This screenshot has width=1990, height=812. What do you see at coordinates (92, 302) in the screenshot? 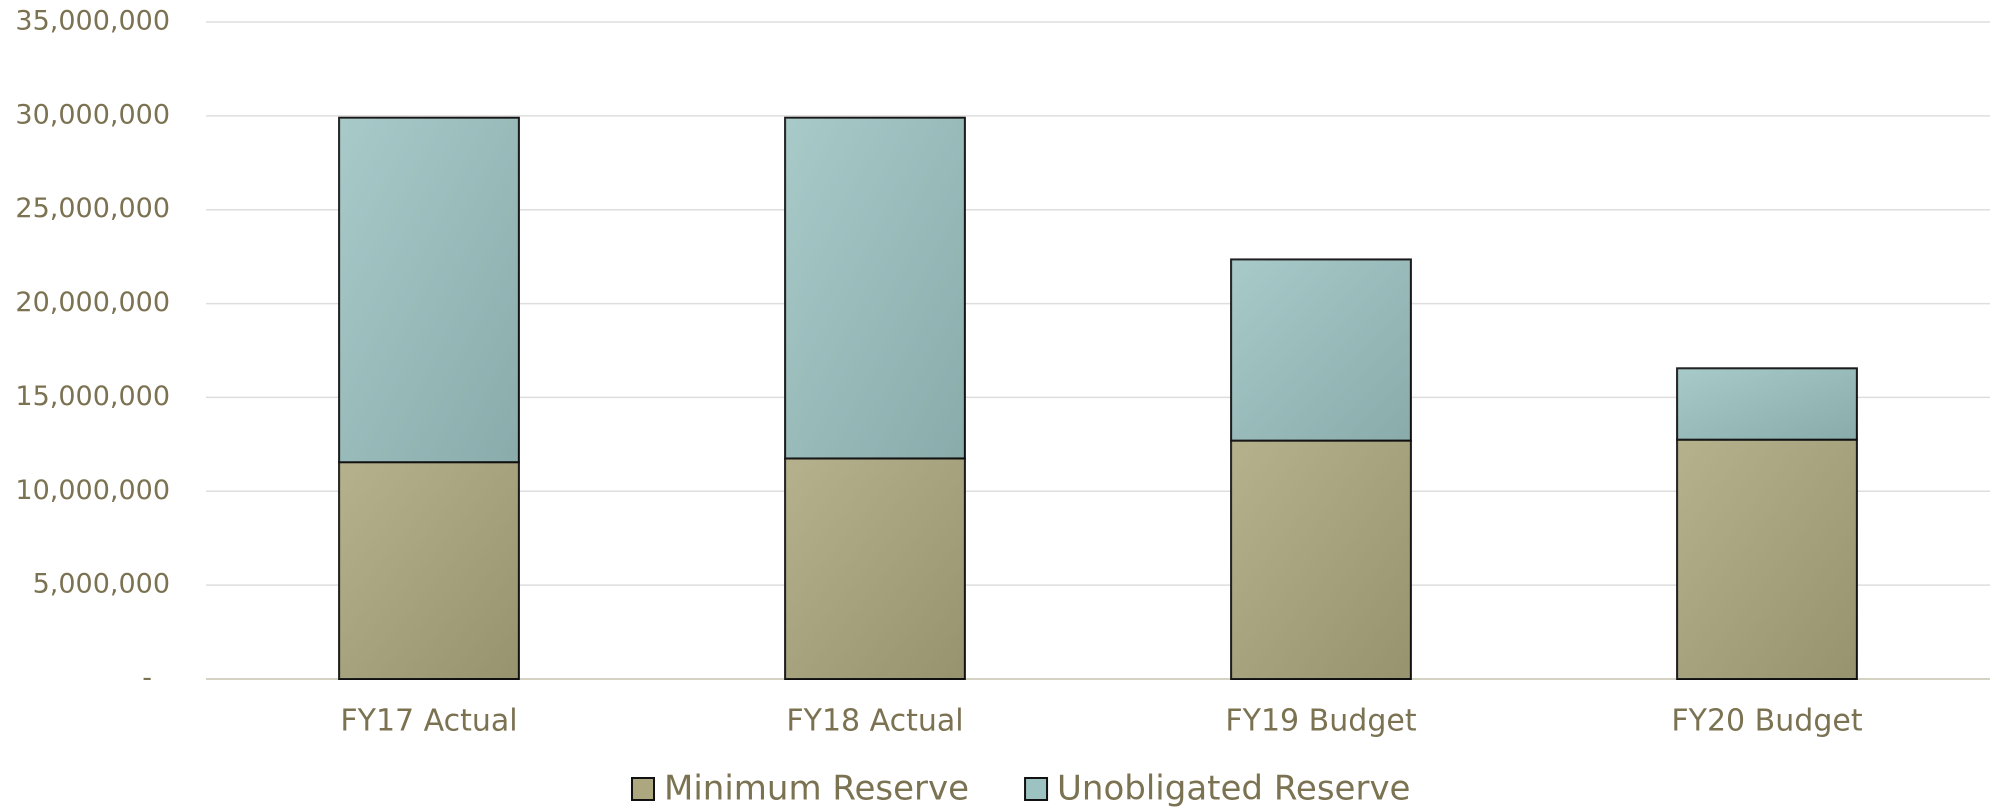
I see `y-tick-label: 20,000,000` at bounding box center [92, 302].